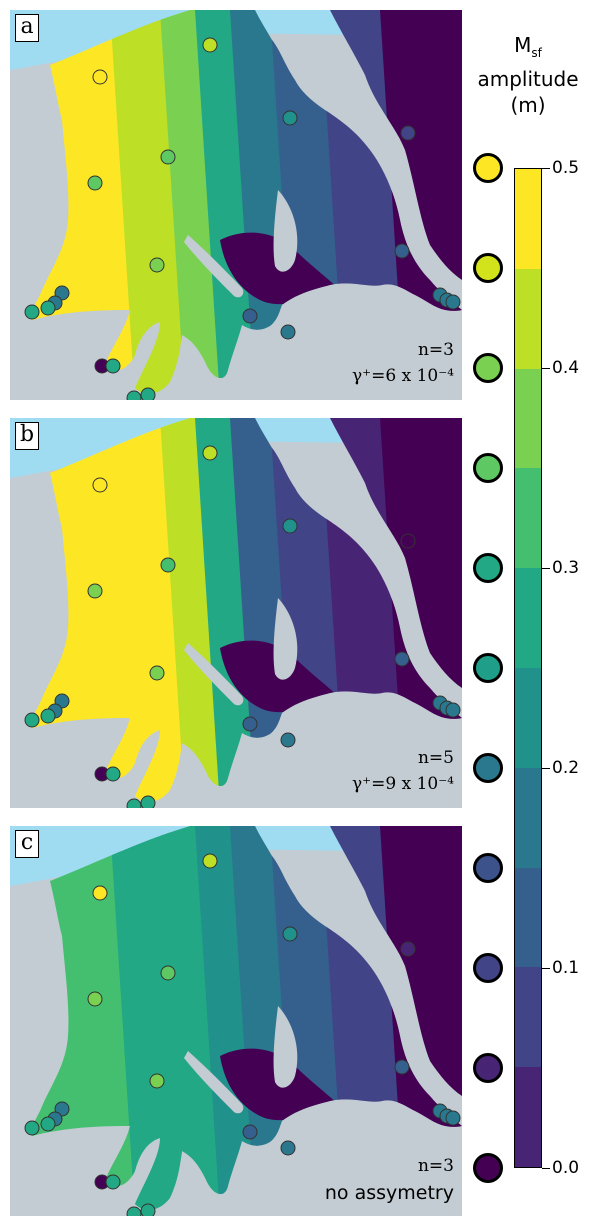  I want to click on colorbar-tick-label: 0.3, so click(566, 568).